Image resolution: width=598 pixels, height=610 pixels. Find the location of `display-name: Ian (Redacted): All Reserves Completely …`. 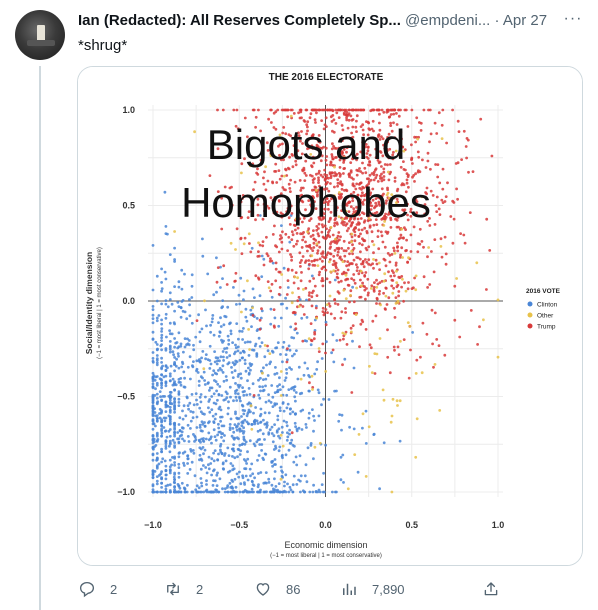

display-name: Ian (Redacted): All Reserves Completely … is located at coordinates (239, 20).